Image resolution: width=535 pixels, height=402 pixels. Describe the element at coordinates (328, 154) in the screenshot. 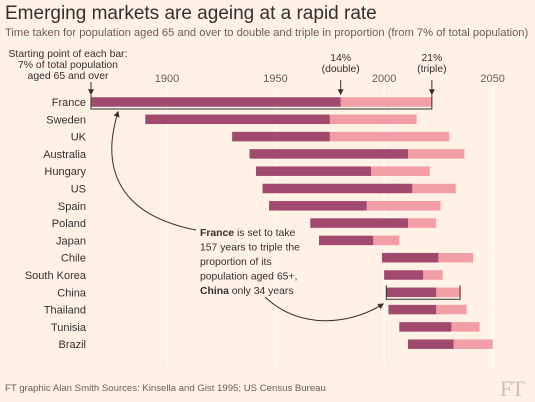

I see `bar-double-australia` at that location.